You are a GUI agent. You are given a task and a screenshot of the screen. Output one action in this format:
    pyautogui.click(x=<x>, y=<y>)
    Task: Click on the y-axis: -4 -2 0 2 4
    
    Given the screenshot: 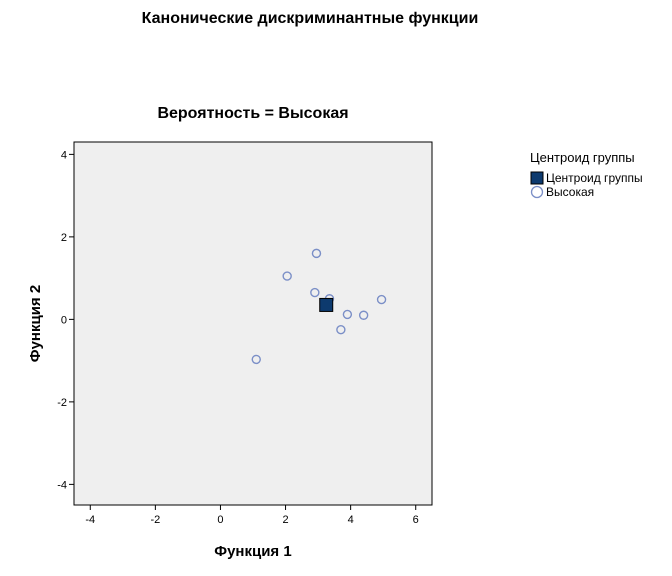 What is the action you would take?
    pyautogui.click(x=65, y=320)
    